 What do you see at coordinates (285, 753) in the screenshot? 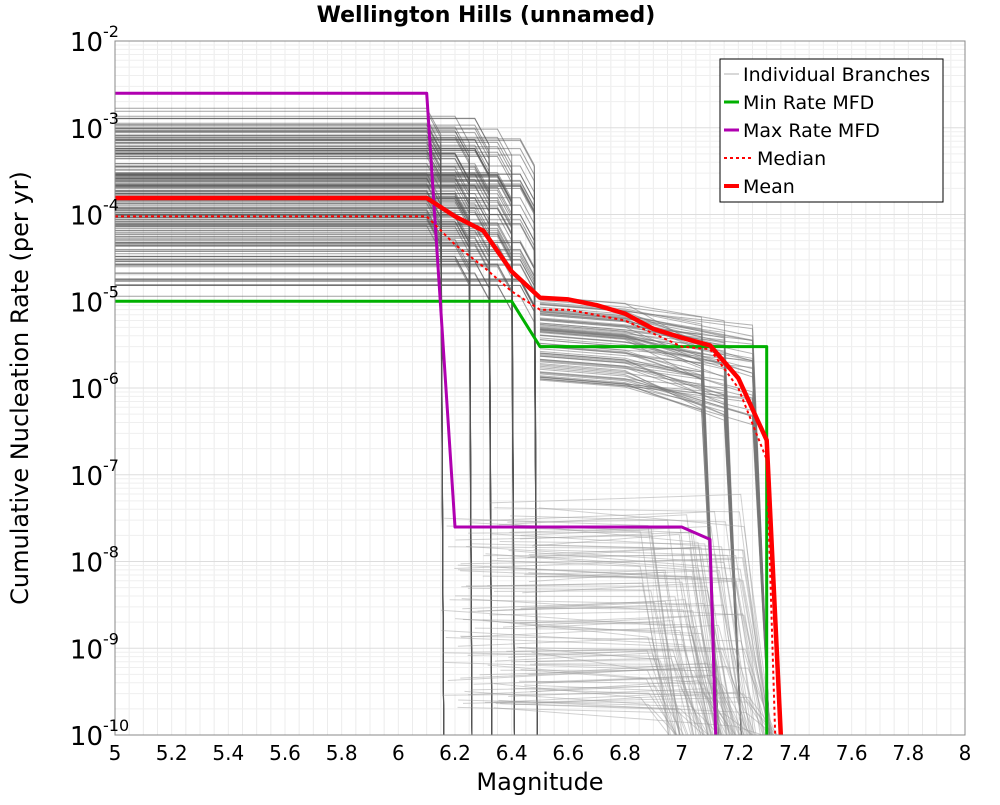
I see `x-tick-label: 5.6` at bounding box center [285, 753].